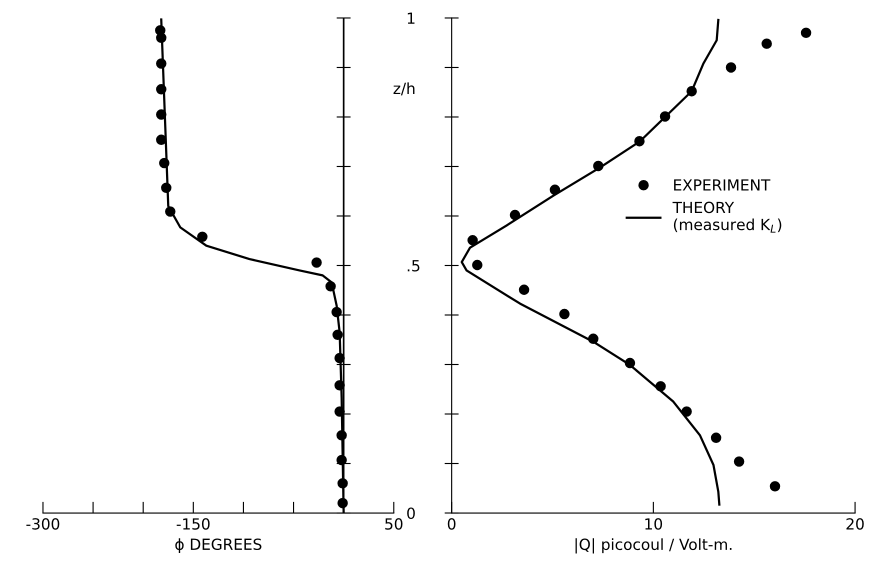  What do you see at coordinates (414, 266) in the screenshot?
I see `y-tick-label: .5` at bounding box center [414, 266].